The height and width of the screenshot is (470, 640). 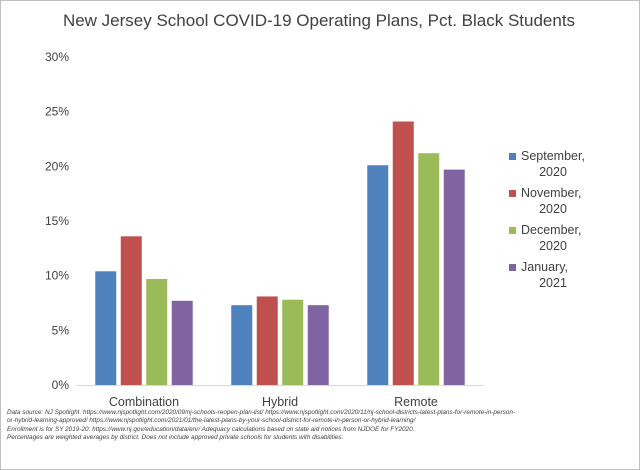 What do you see at coordinates (61, 385) in the screenshot?
I see `y-tick-label: 0%` at bounding box center [61, 385].